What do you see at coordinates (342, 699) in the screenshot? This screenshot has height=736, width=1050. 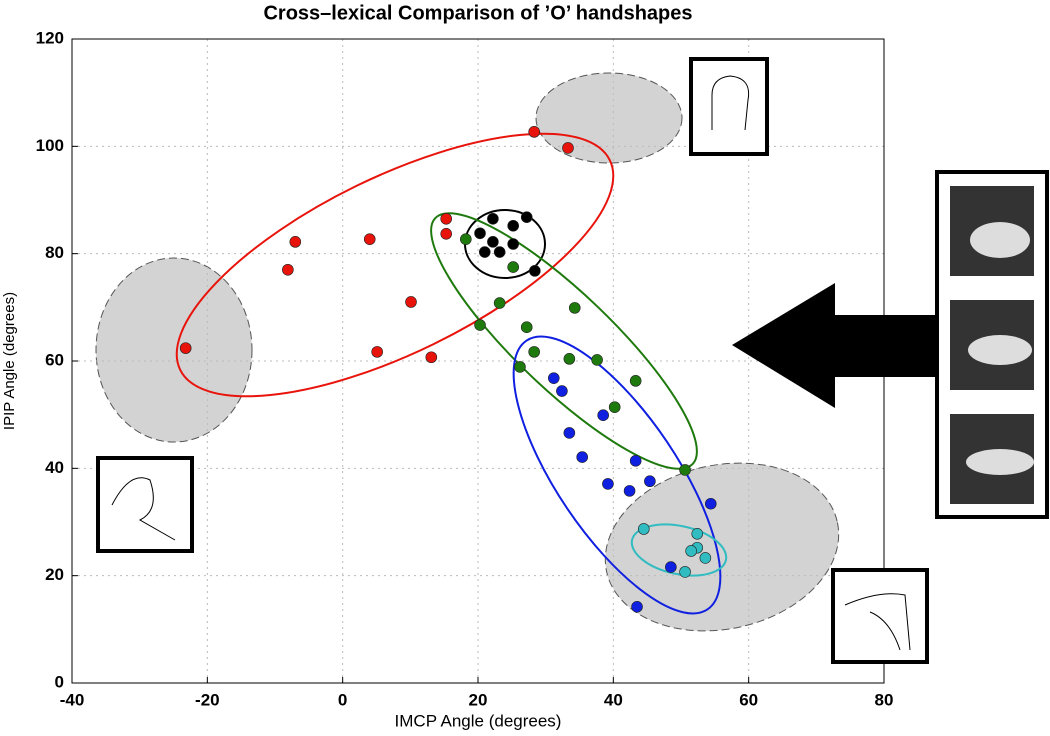 I see `x-tick-label: 0` at bounding box center [342, 699].